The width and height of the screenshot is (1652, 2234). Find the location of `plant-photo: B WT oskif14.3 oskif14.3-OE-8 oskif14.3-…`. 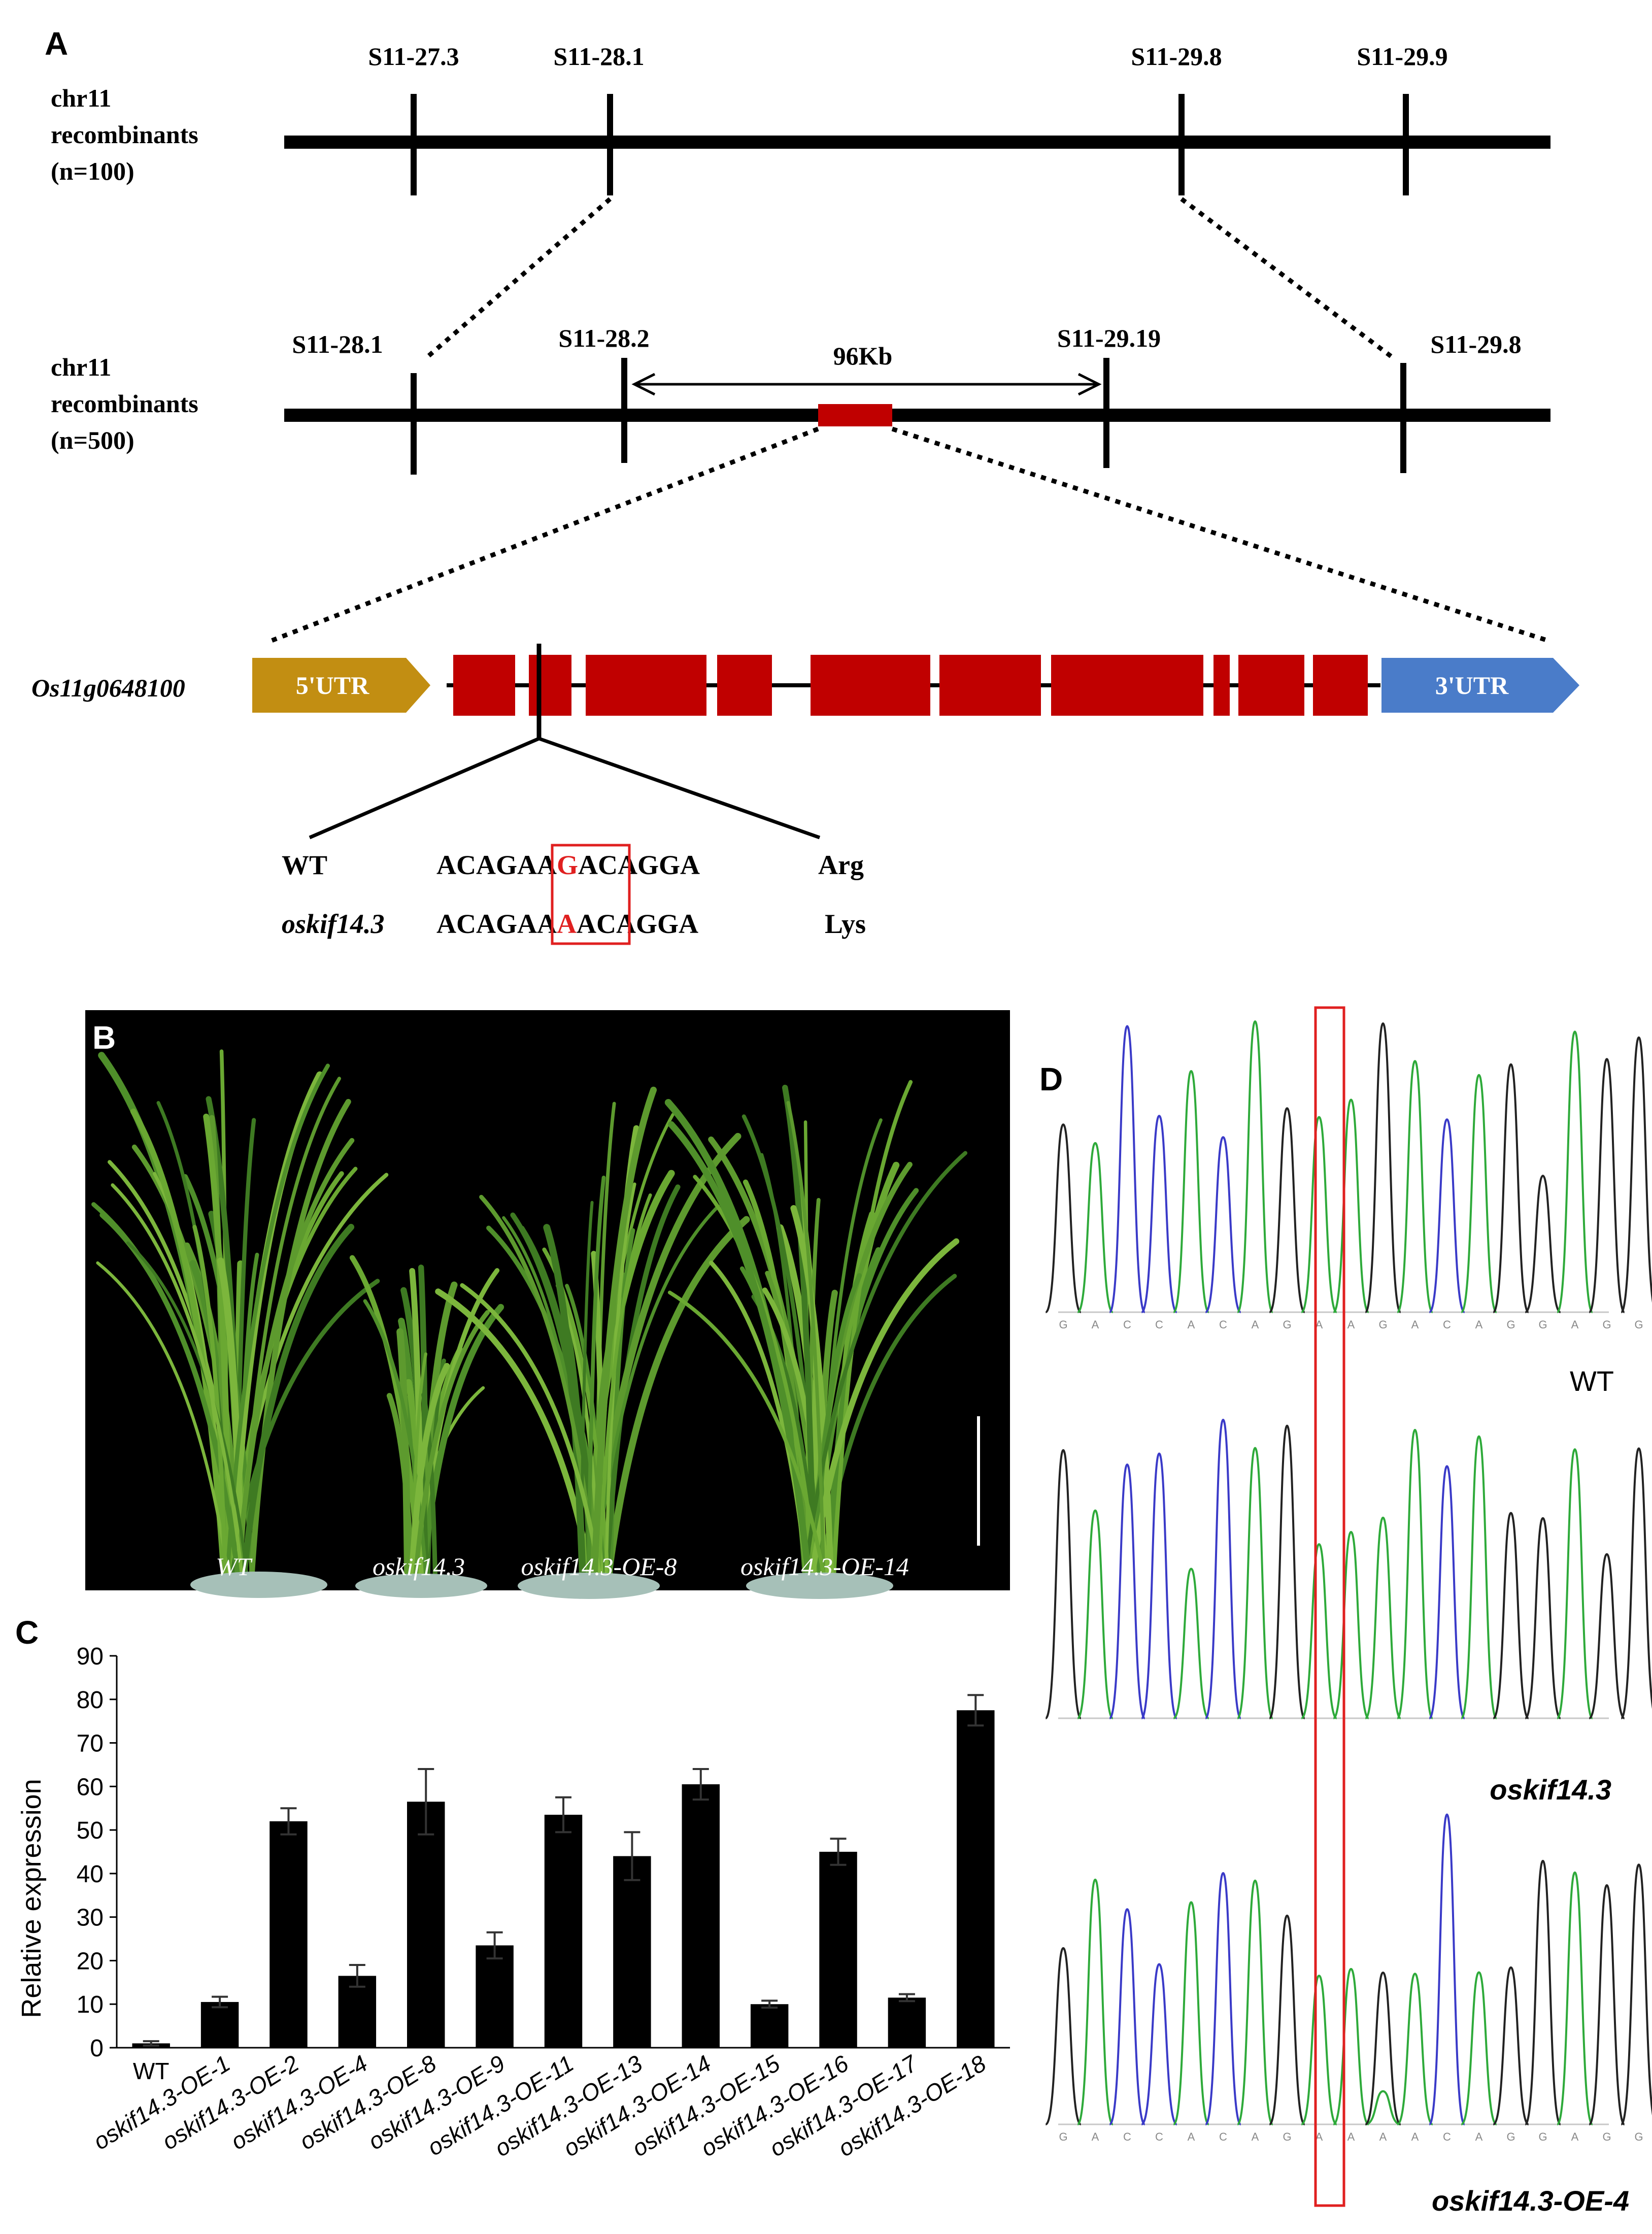

plant-photo: B WT oskif14.3 oskif14.3-OE-8 oskif14.3-… is located at coordinates (547, 1304).